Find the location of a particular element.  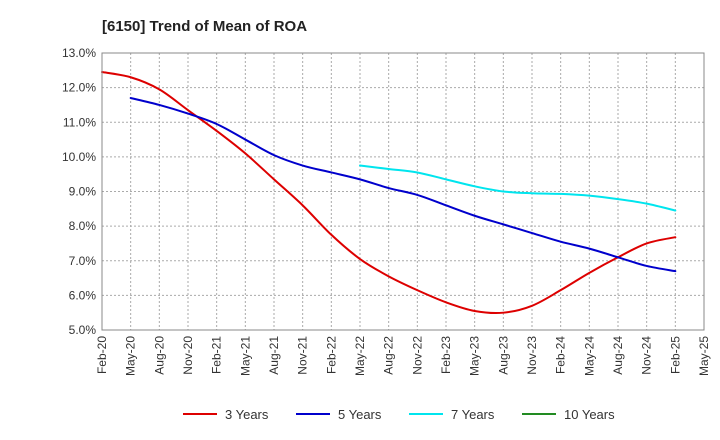

y-tick-label: 13.0% is located at coordinates (79, 53).